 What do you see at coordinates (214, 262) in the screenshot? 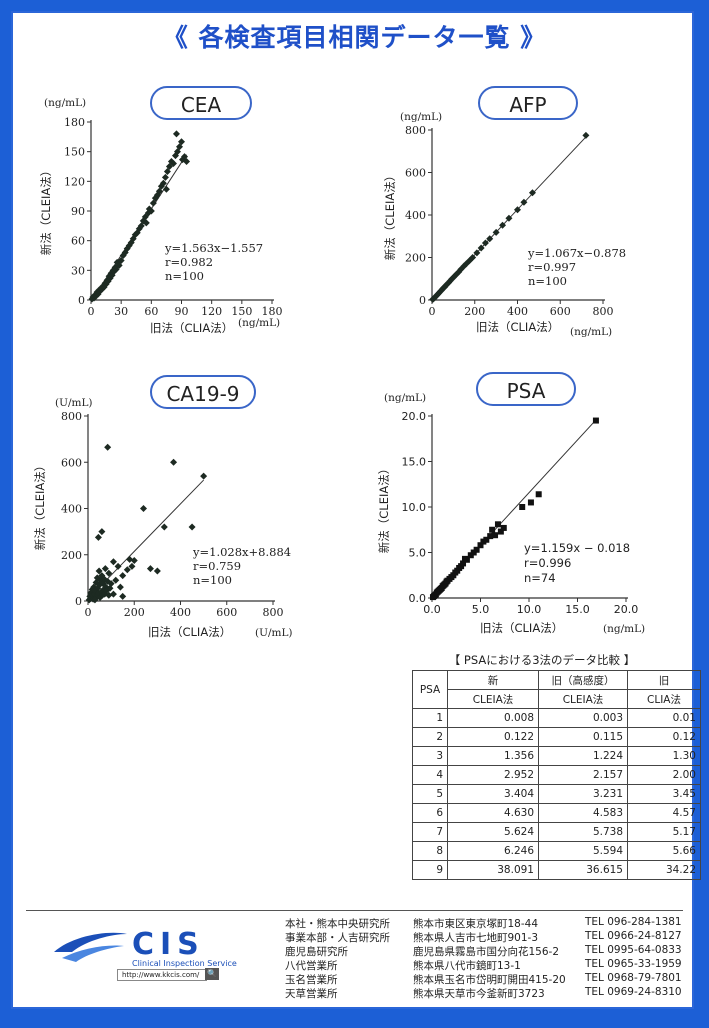
I see `cea-annotation: y=1.563x−1.557 r=0.982 n=100` at bounding box center [214, 262].